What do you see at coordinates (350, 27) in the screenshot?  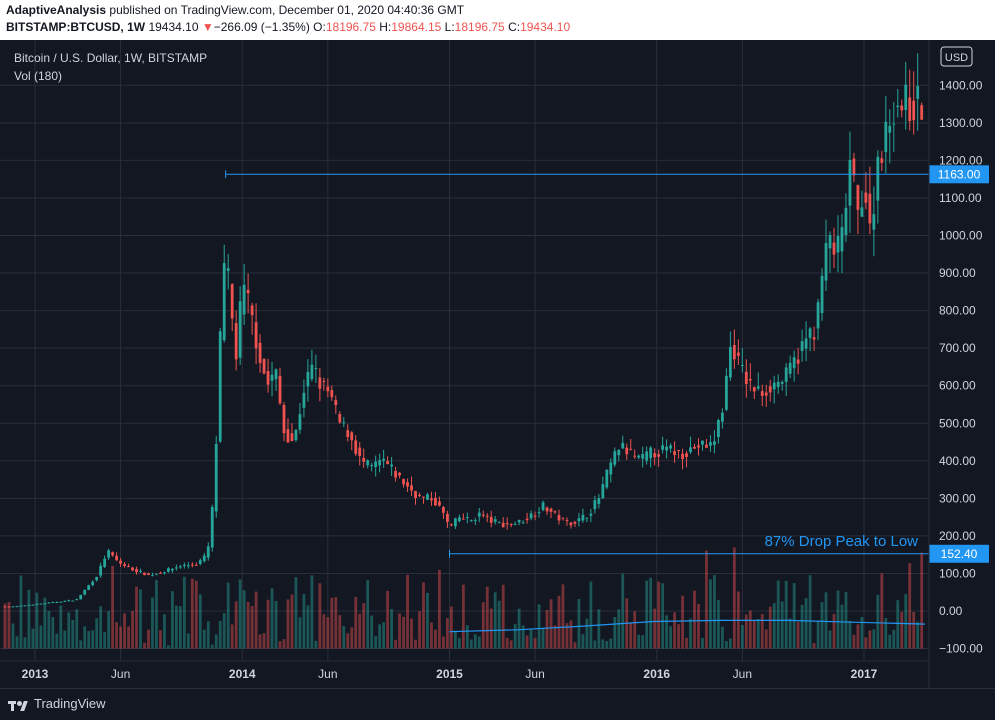 I see `open-value: 18196.75` at bounding box center [350, 27].